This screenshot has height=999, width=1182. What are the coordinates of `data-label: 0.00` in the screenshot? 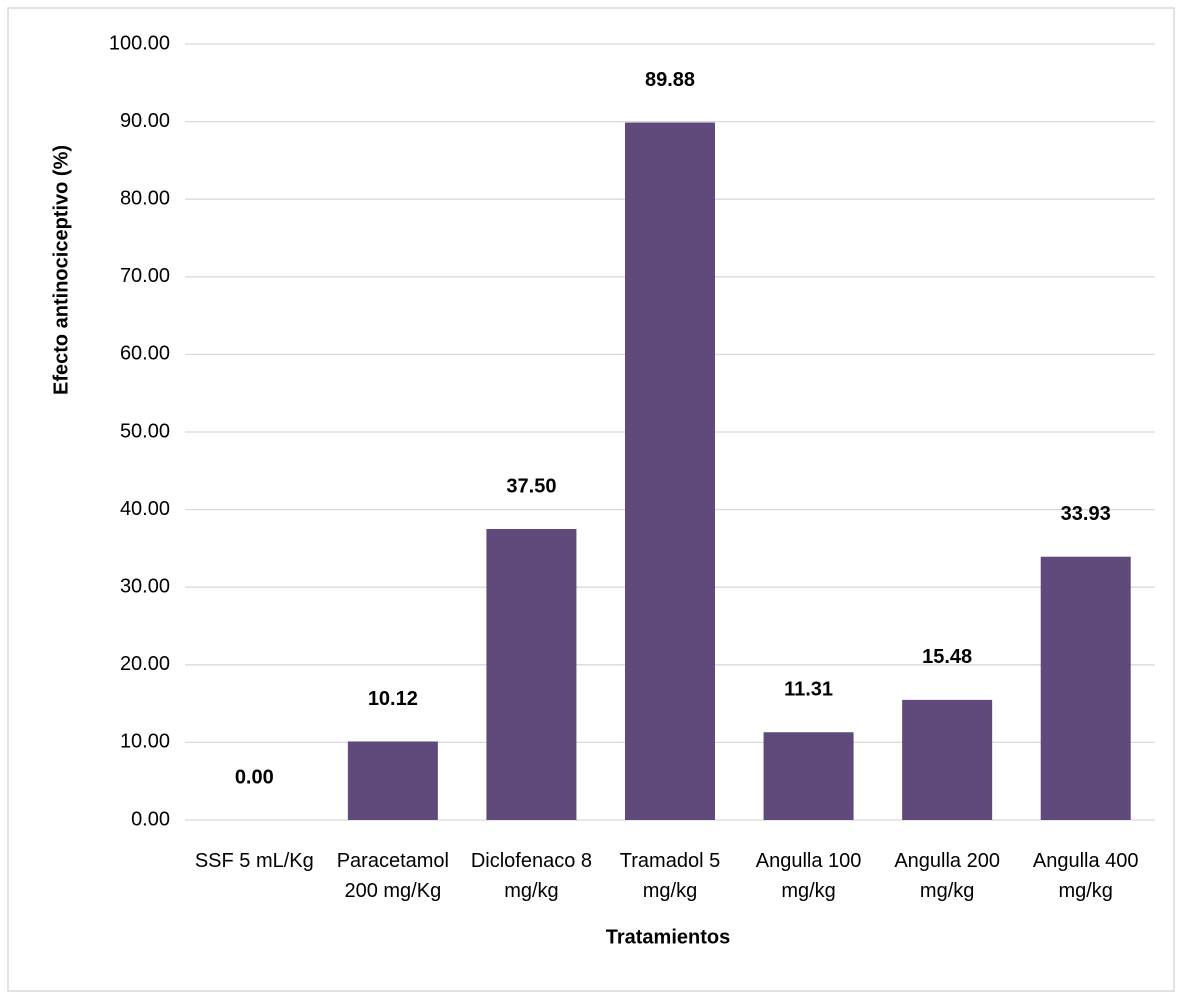 It's located at (254, 777).